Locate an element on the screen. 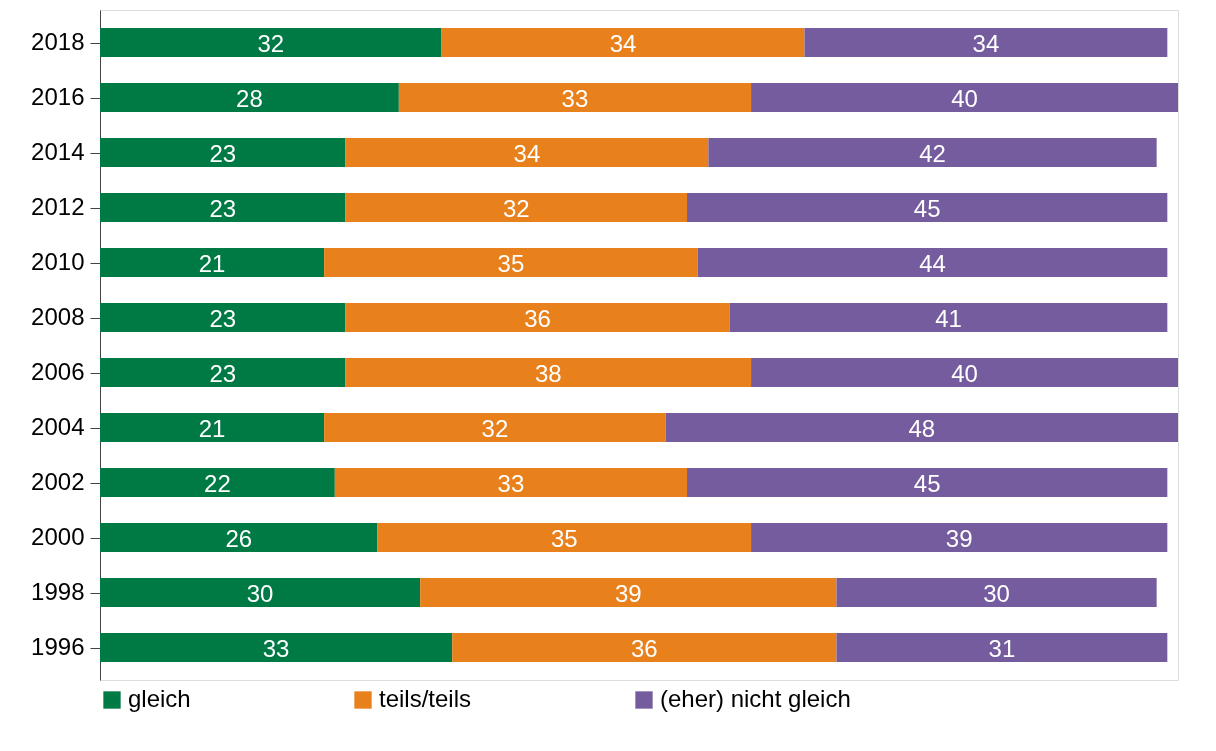  data-label: 31 is located at coordinates (1002, 648).